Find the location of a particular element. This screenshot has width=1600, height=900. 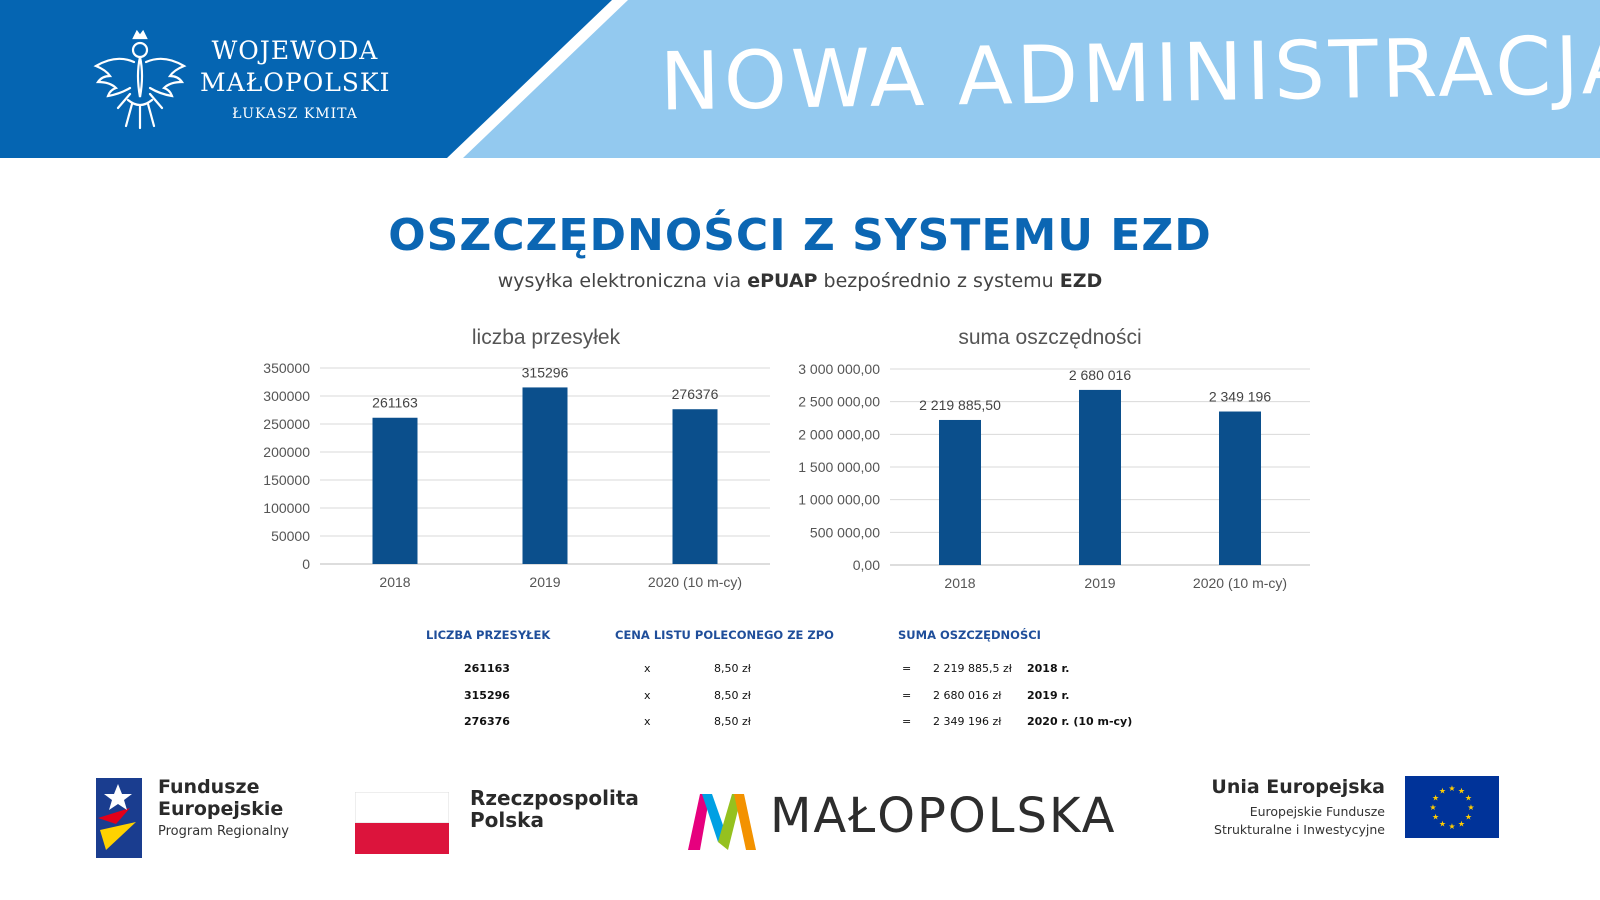

subtitle-part-2: bezpośrednio z systemu is located at coordinates (938, 281).